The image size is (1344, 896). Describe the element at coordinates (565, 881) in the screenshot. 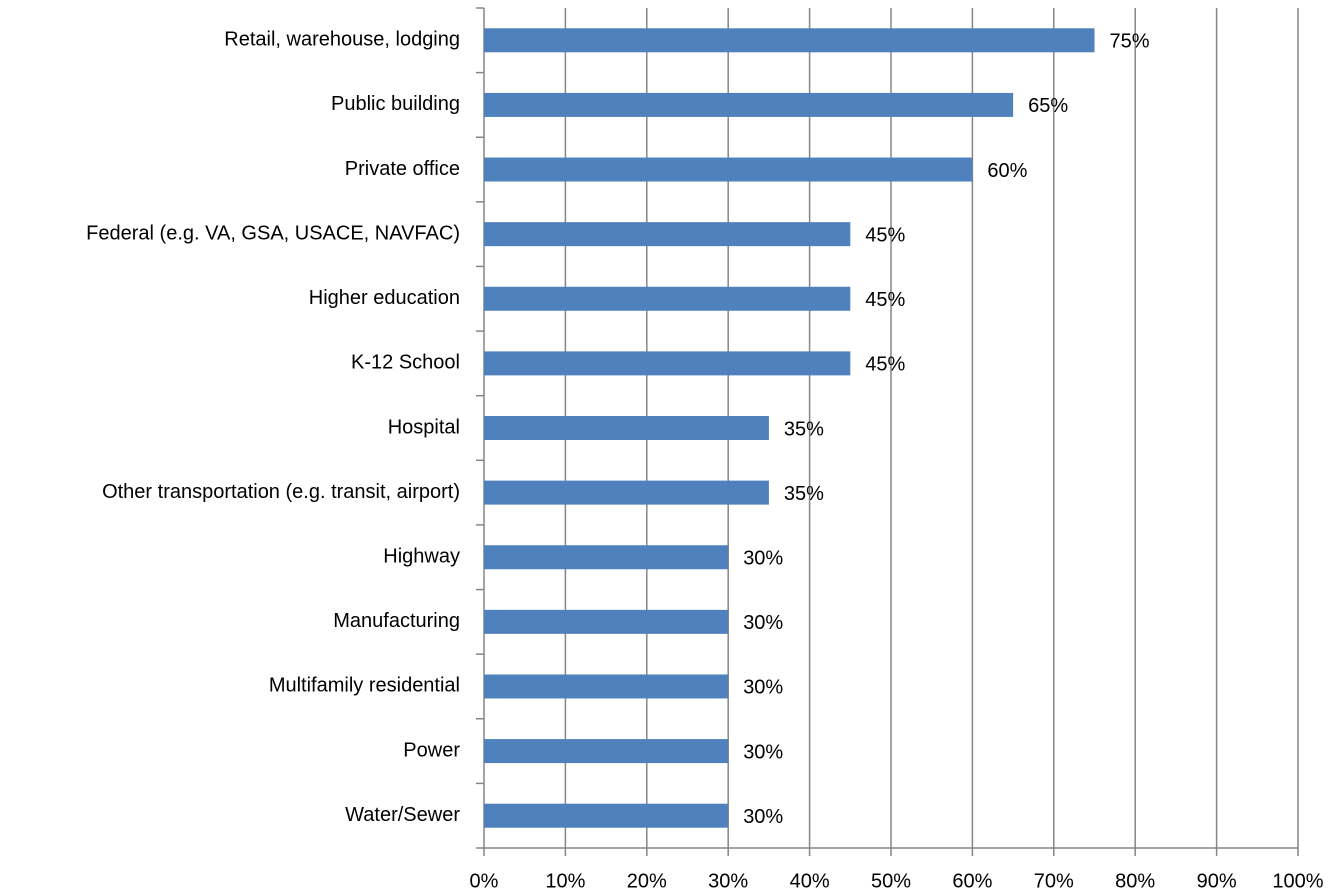

I see `x-tick-label: 10%` at that location.